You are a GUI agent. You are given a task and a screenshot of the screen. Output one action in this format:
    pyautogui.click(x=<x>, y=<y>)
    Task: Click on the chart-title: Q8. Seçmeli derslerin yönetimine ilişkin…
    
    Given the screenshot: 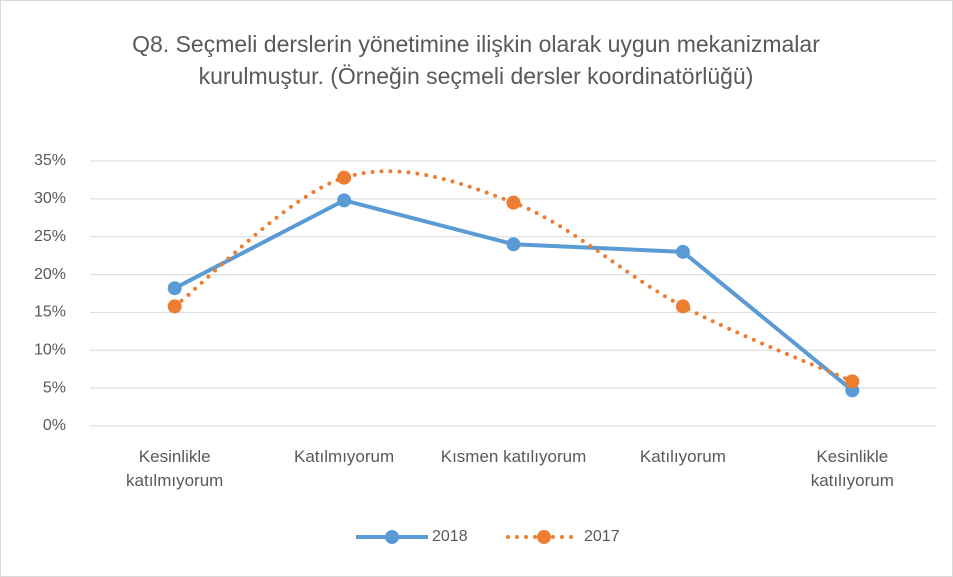 What is the action you would take?
    pyautogui.click(x=476, y=60)
    